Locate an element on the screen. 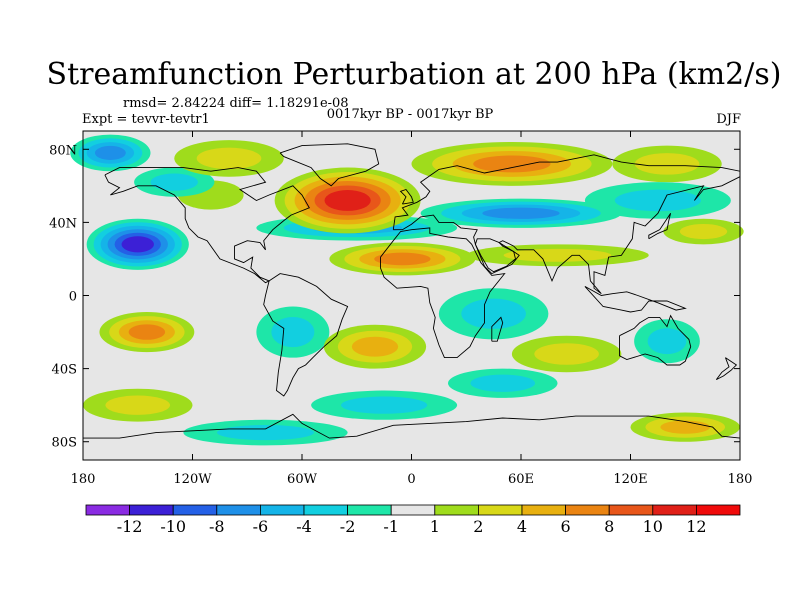  feature-southern-ocean-atlantic-neg is located at coordinates (384, 405).